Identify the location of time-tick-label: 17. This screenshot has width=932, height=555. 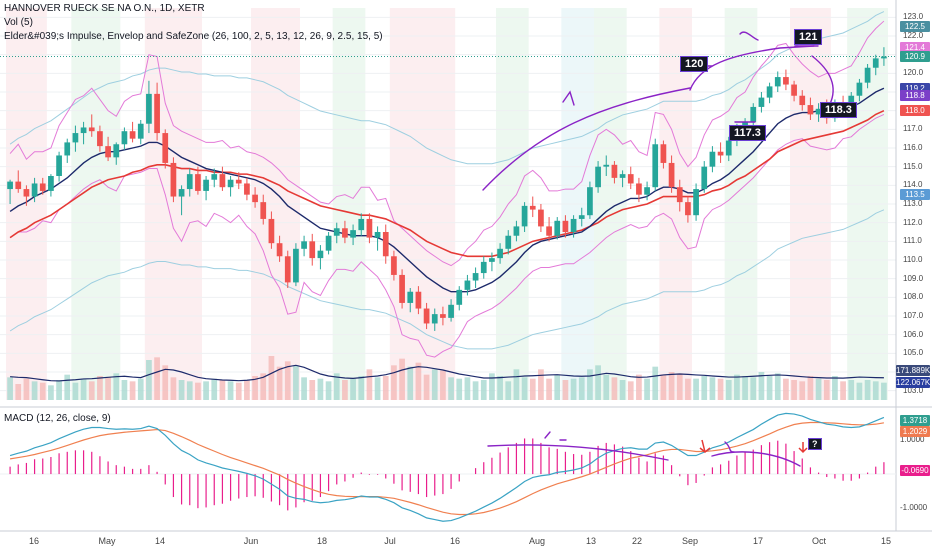
(758, 541).